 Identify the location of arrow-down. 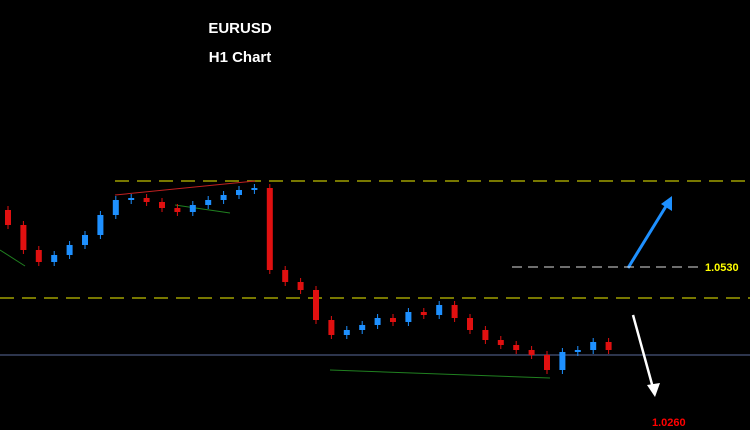
(643, 351).